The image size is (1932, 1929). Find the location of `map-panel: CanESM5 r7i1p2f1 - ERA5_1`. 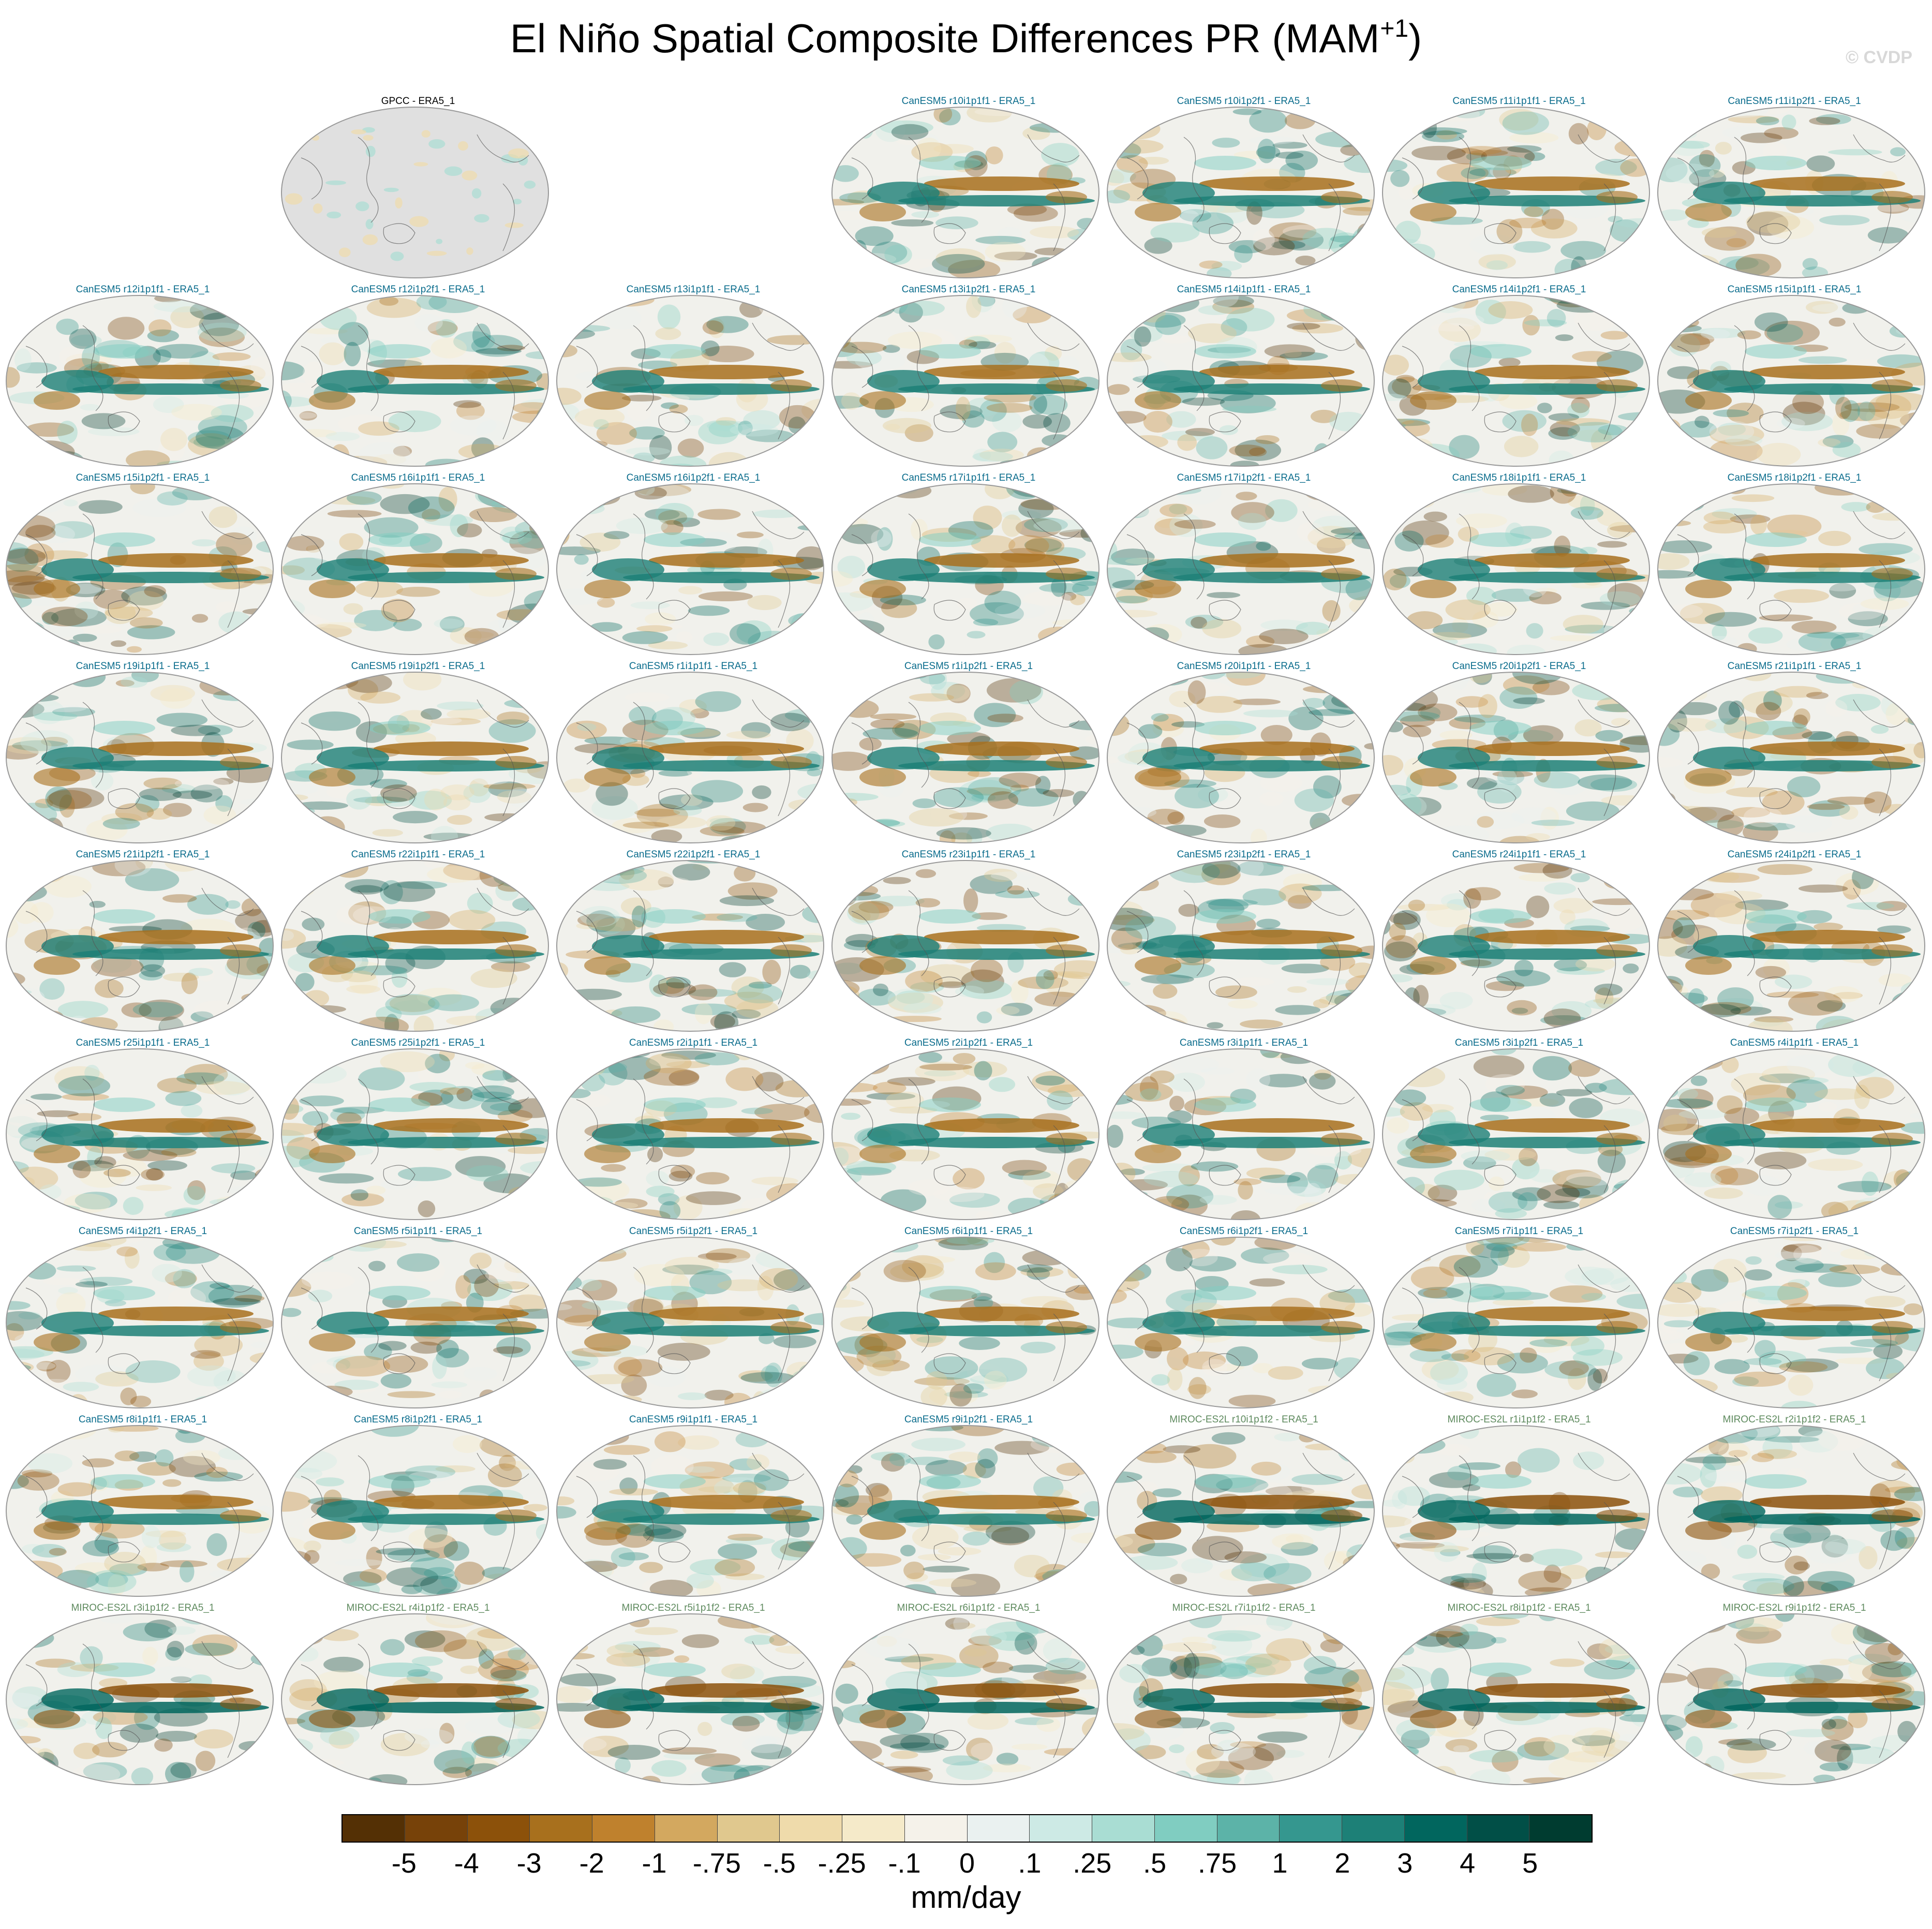

map-panel: CanESM5 r7i1p2f1 - ERA5_1 is located at coordinates (1794, 1319).